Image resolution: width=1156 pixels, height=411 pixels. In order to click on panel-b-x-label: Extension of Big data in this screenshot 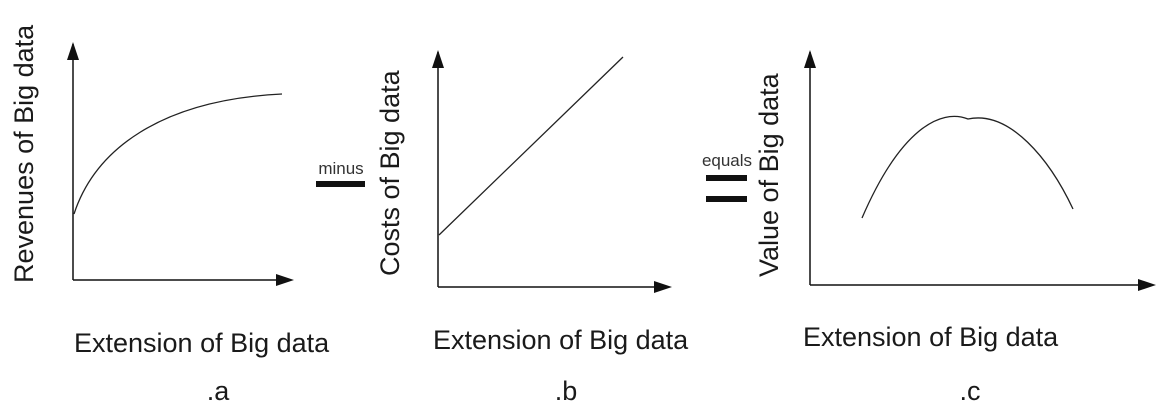, I will do `click(561, 340)`.